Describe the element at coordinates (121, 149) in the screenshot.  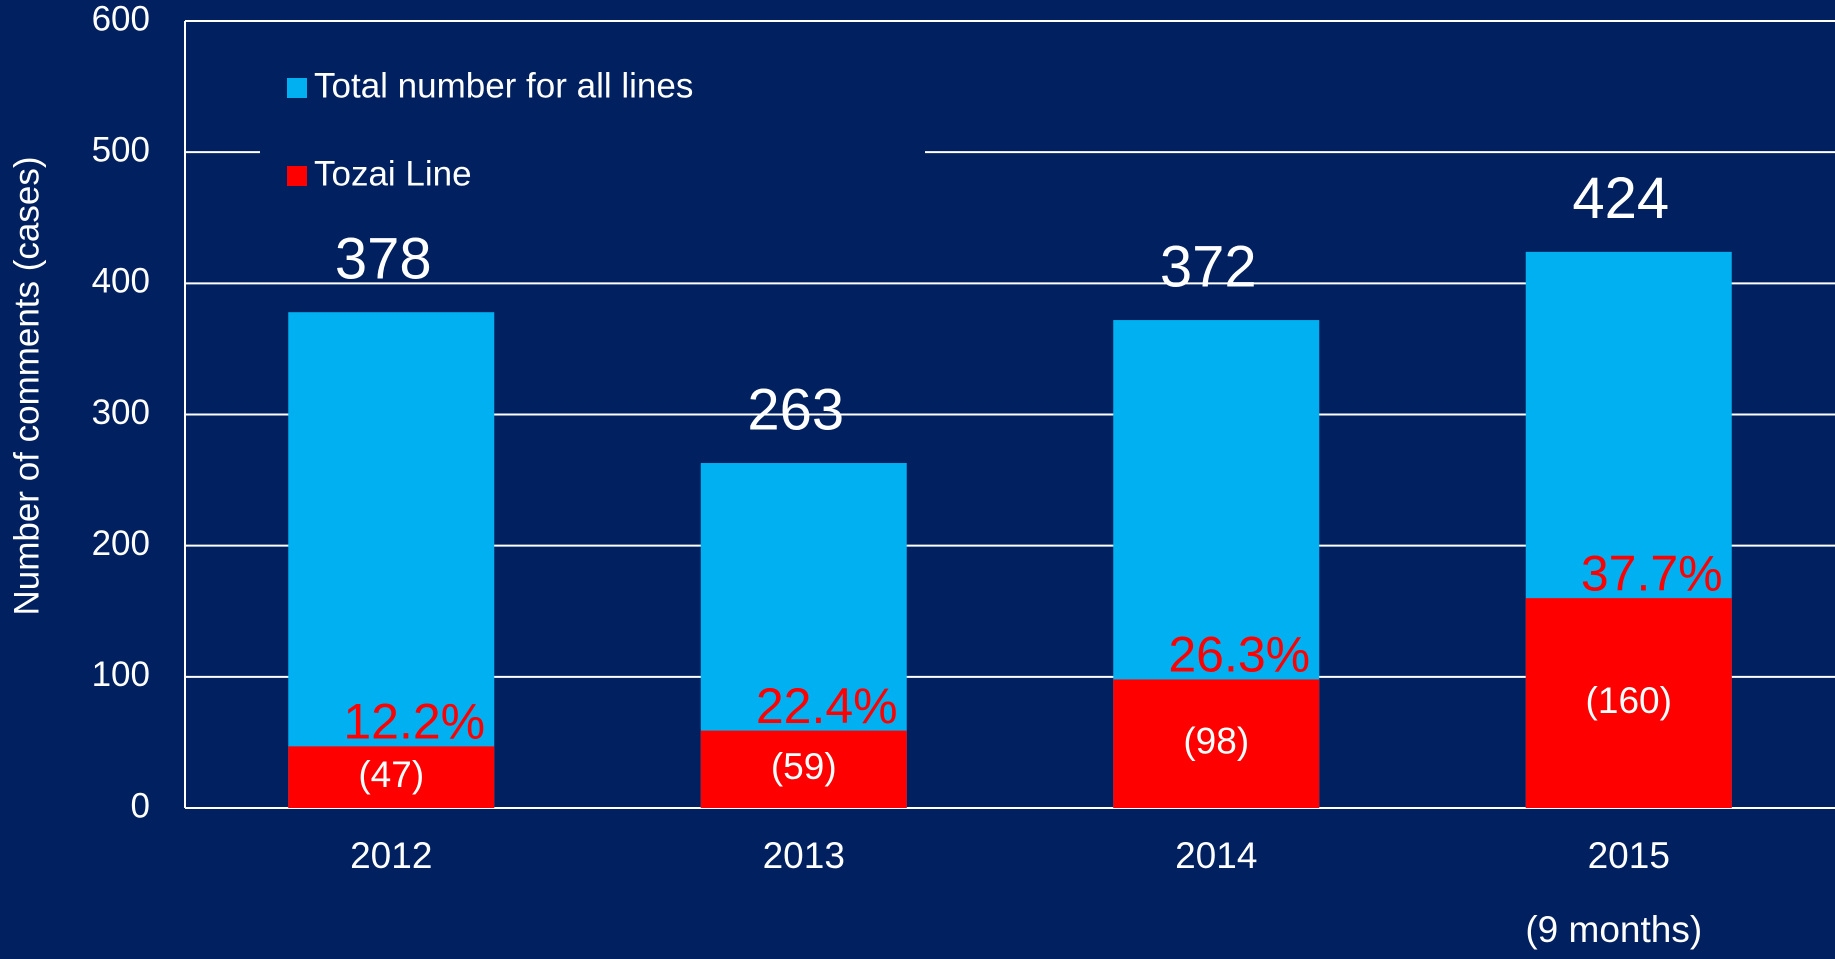
I see `y-tick-label: 500` at that location.